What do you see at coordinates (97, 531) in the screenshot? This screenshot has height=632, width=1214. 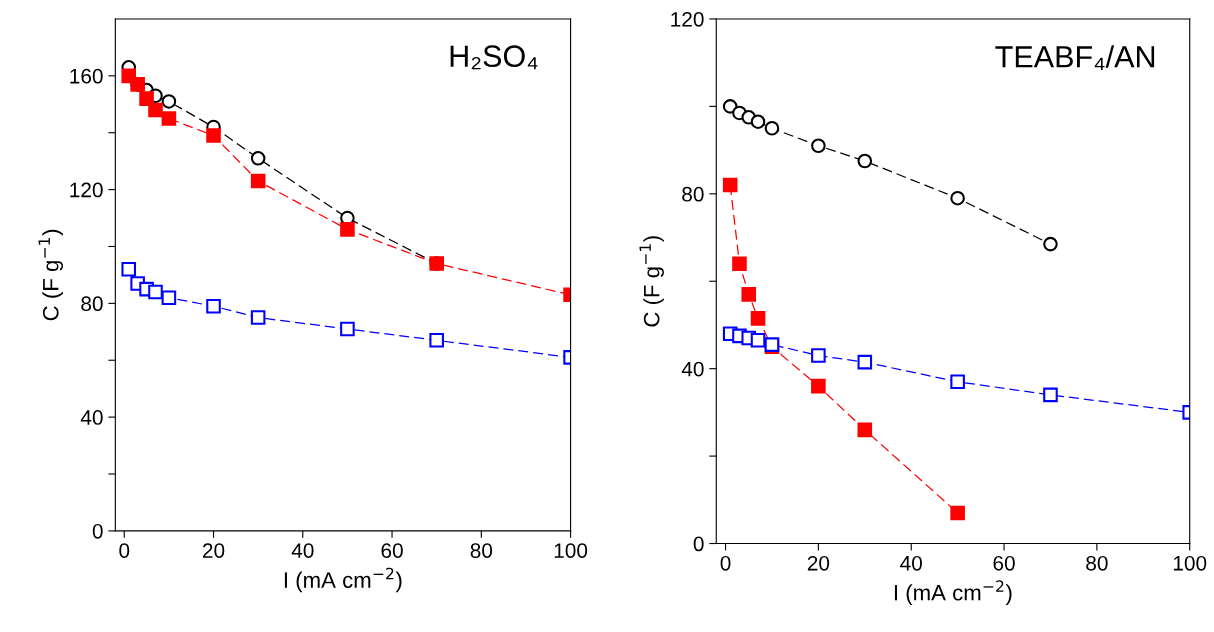 I see `y-tick-label: 0` at bounding box center [97, 531].